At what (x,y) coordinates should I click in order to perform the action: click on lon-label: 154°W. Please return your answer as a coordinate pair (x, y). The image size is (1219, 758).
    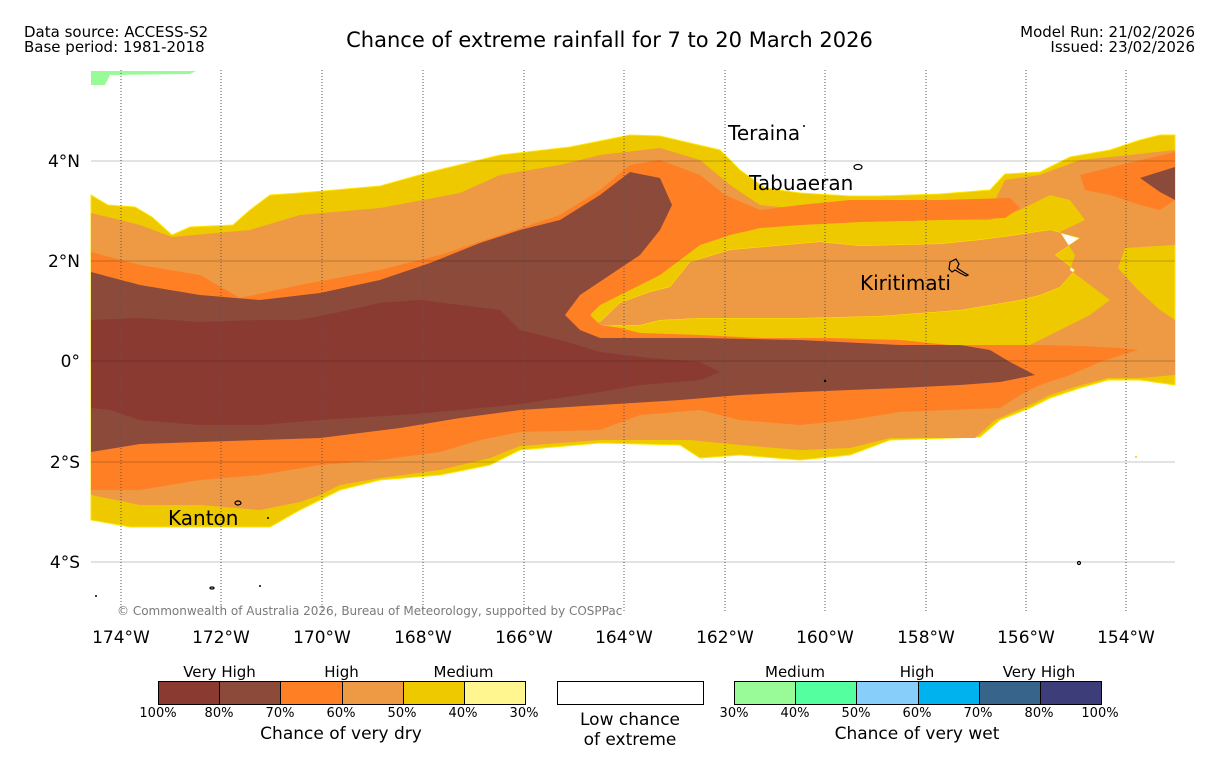
    Looking at the image, I should click on (1126, 638).